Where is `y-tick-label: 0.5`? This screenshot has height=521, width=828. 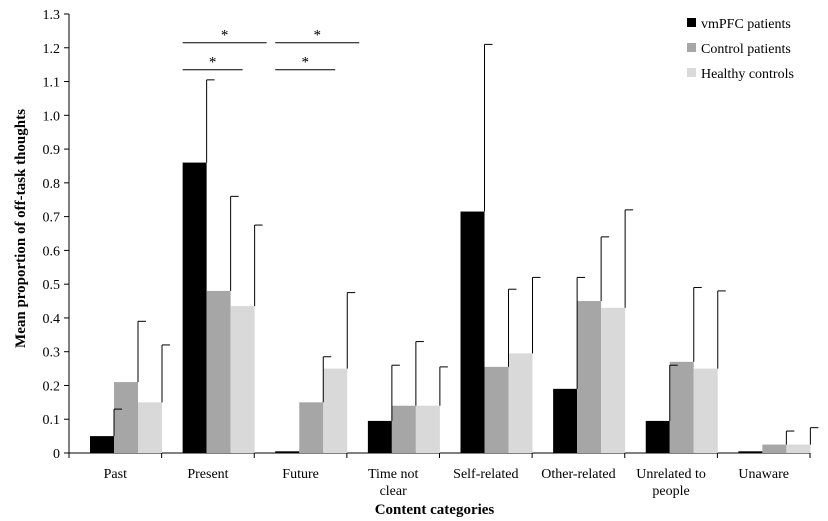
y-tick-label: 0.5 is located at coordinates (52, 285).